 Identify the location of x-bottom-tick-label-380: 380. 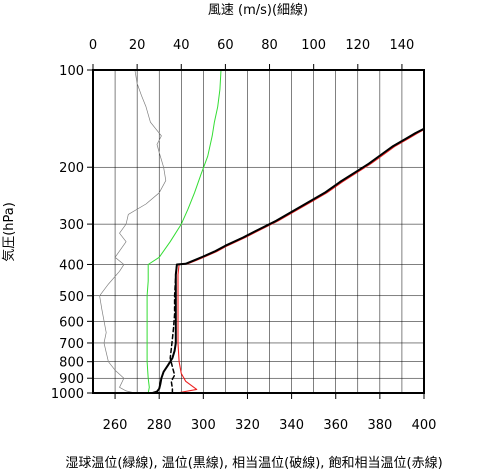
(379, 425).